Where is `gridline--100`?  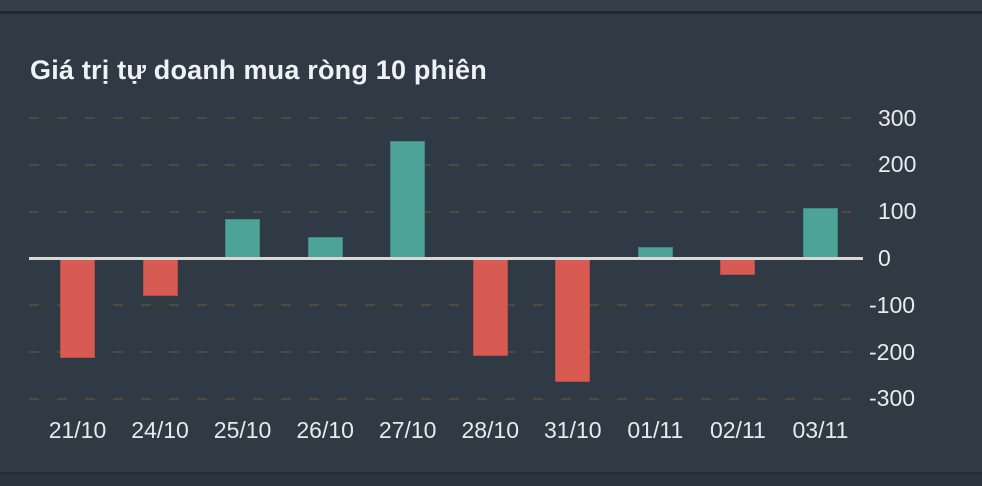
gridline--100 is located at coordinates (446, 305).